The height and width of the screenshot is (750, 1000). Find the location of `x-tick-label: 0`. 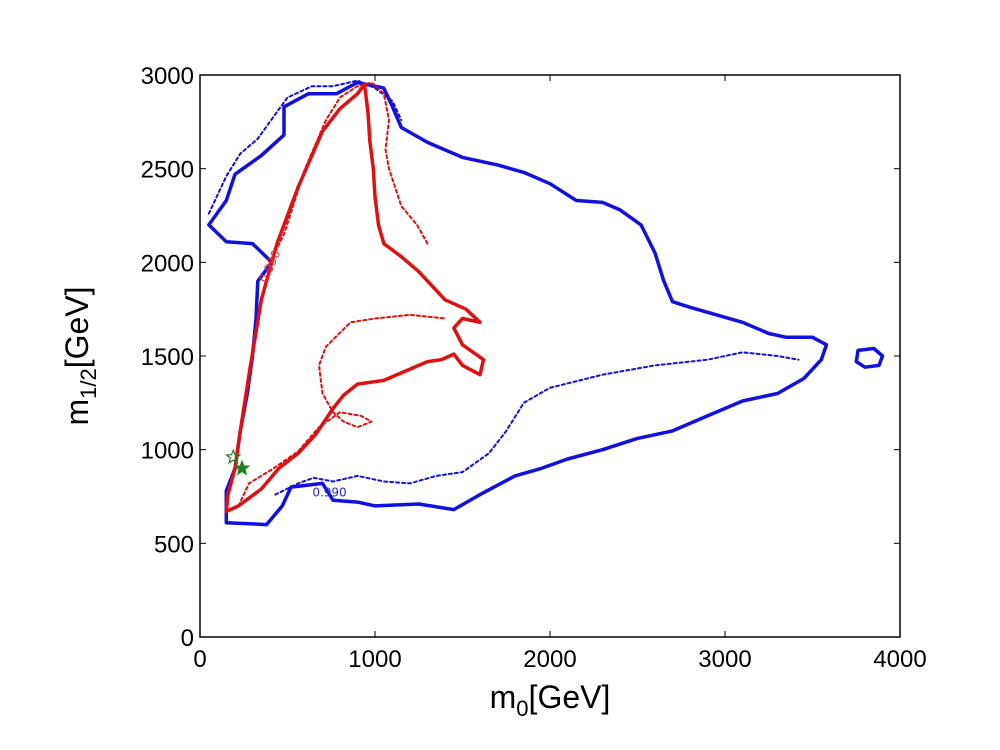

x-tick-label: 0 is located at coordinates (199, 659).